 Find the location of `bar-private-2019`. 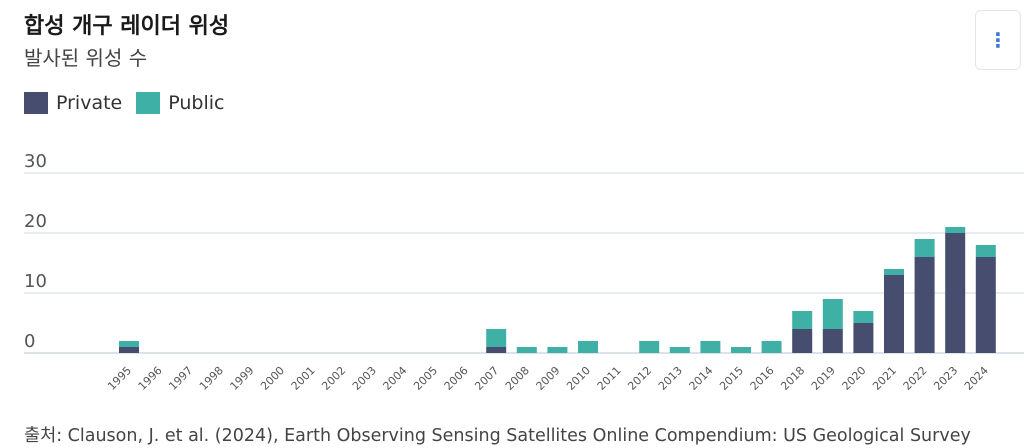

bar-private-2019 is located at coordinates (832, 341).